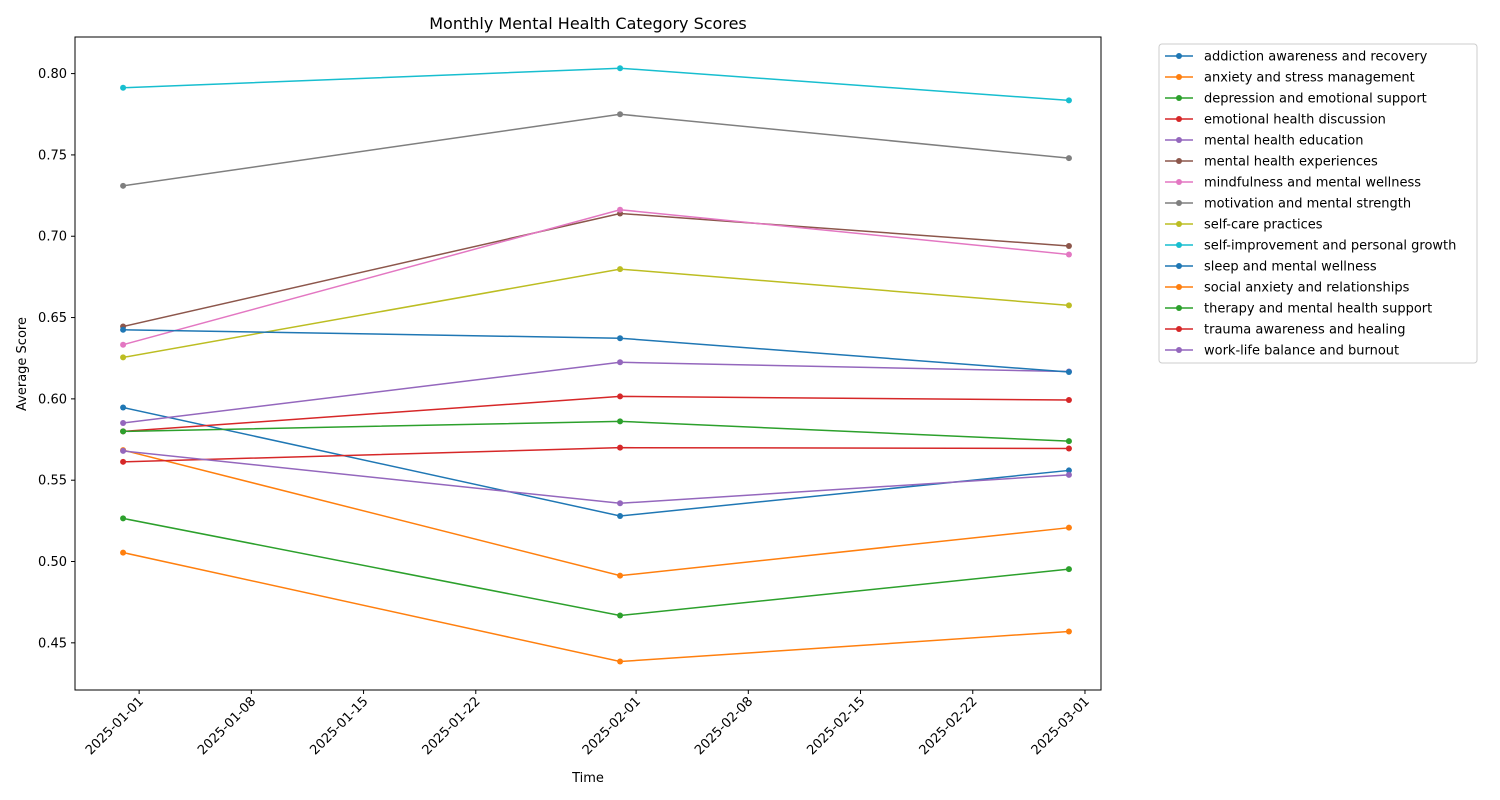 The width and height of the screenshot is (1500, 800). Describe the element at coordinates (1295, 120) in the screenshot. I see `legend-label: emotional health discussion` at that location.